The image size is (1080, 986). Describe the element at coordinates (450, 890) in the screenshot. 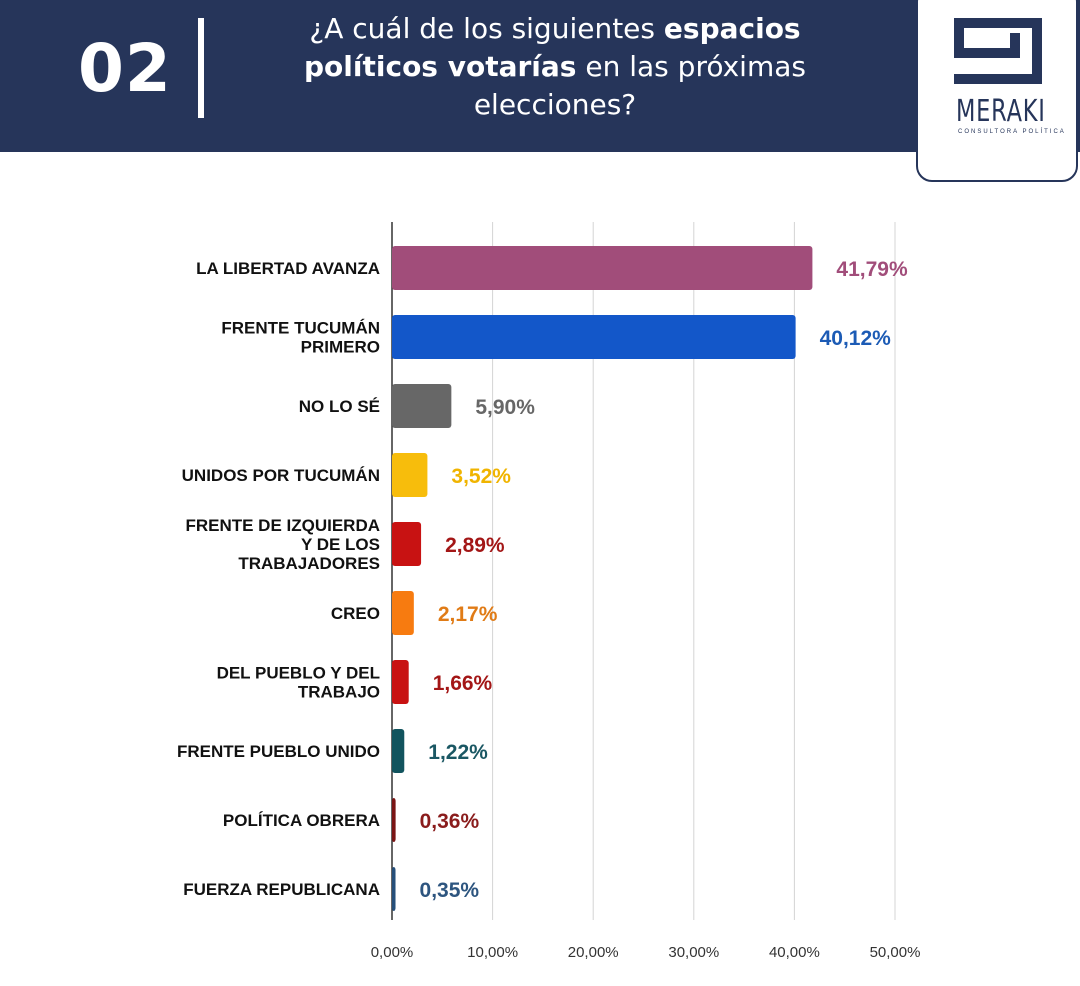

I see `data-label: 0,35%` at that location.